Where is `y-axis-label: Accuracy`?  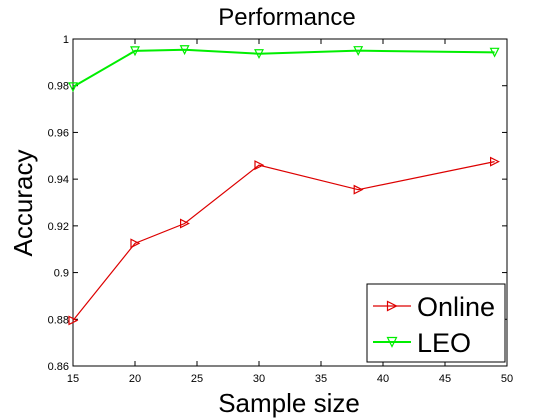
y-axis-label: Accuracy is located at coordinates (23, 203).